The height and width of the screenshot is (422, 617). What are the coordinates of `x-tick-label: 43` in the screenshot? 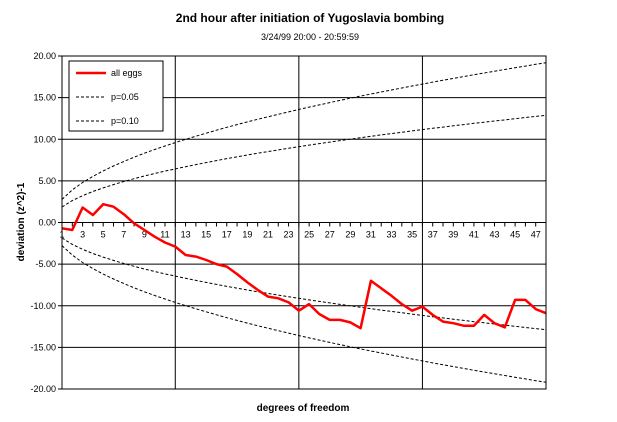 It's located at (495, 235).